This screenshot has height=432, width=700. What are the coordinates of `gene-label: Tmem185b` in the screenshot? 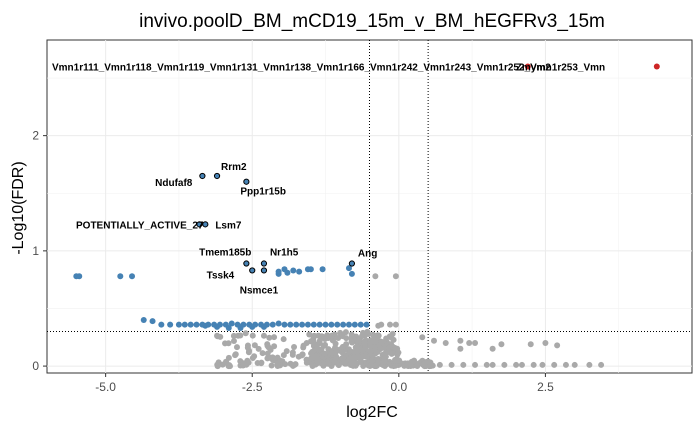 It's located at (225, 253).